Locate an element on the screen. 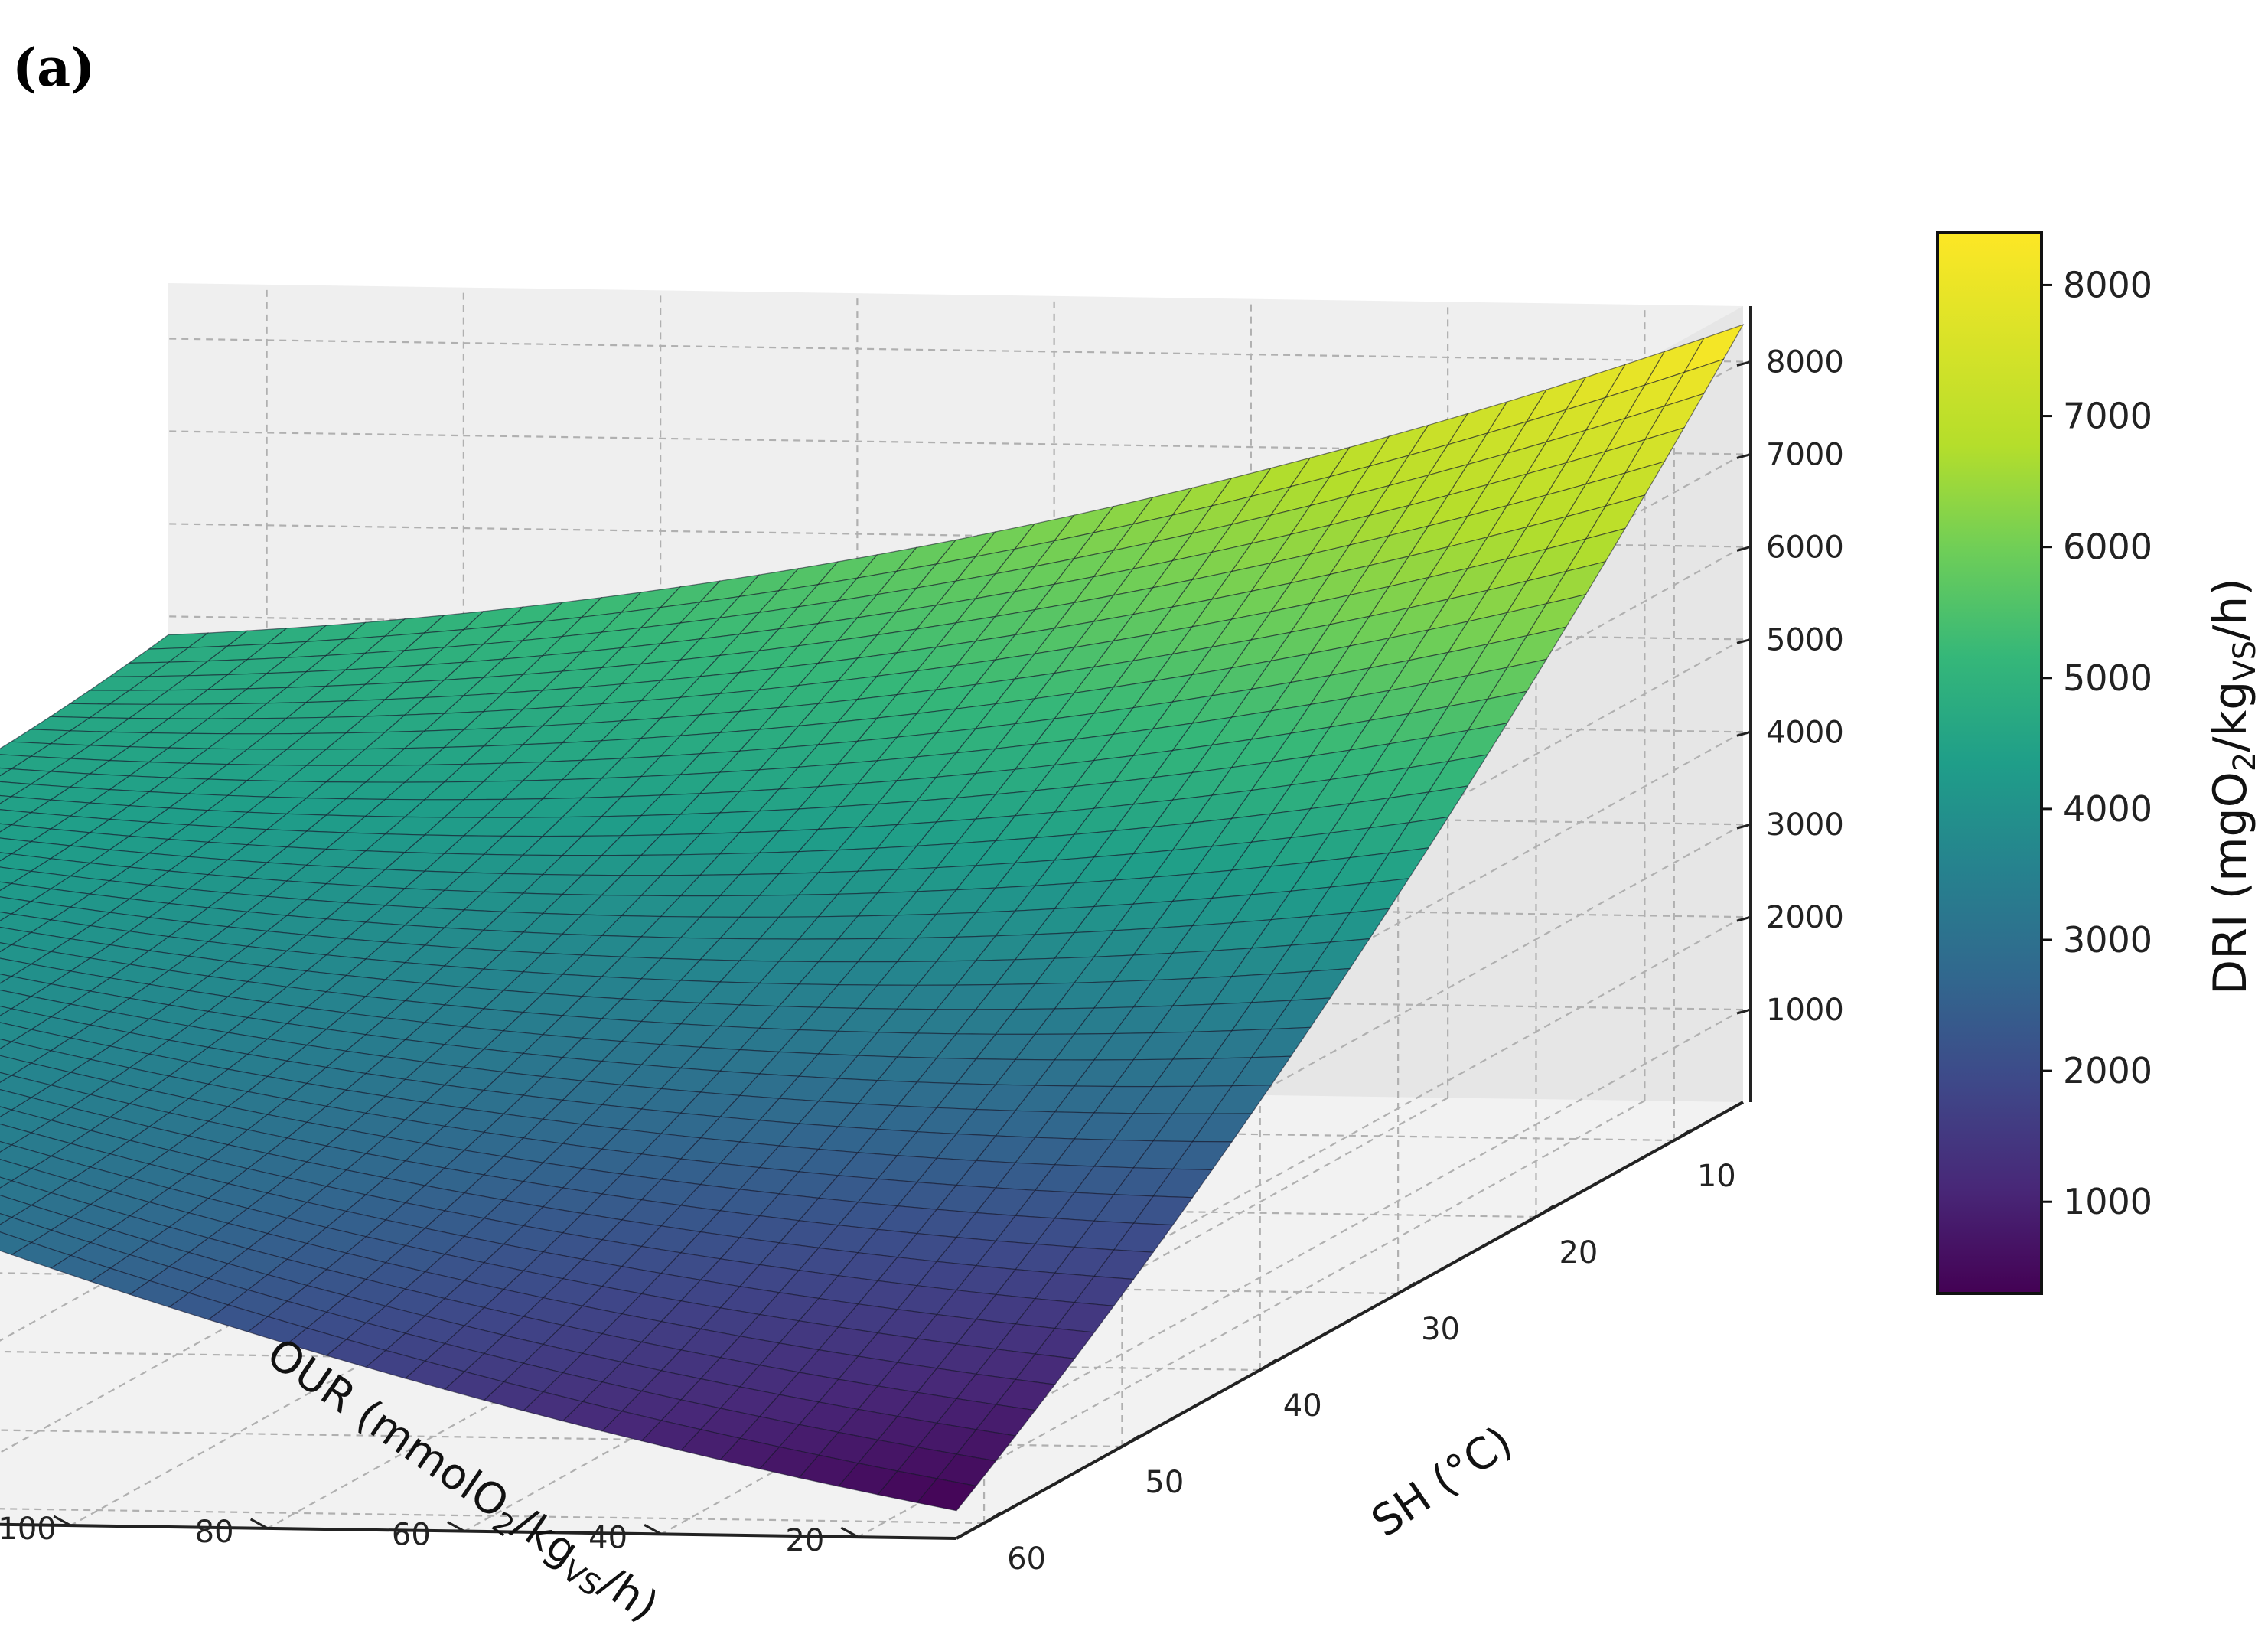 This screenshot has width=2268, height=1644. x-tick-label: 100 is located at coordinates (28, 1530).